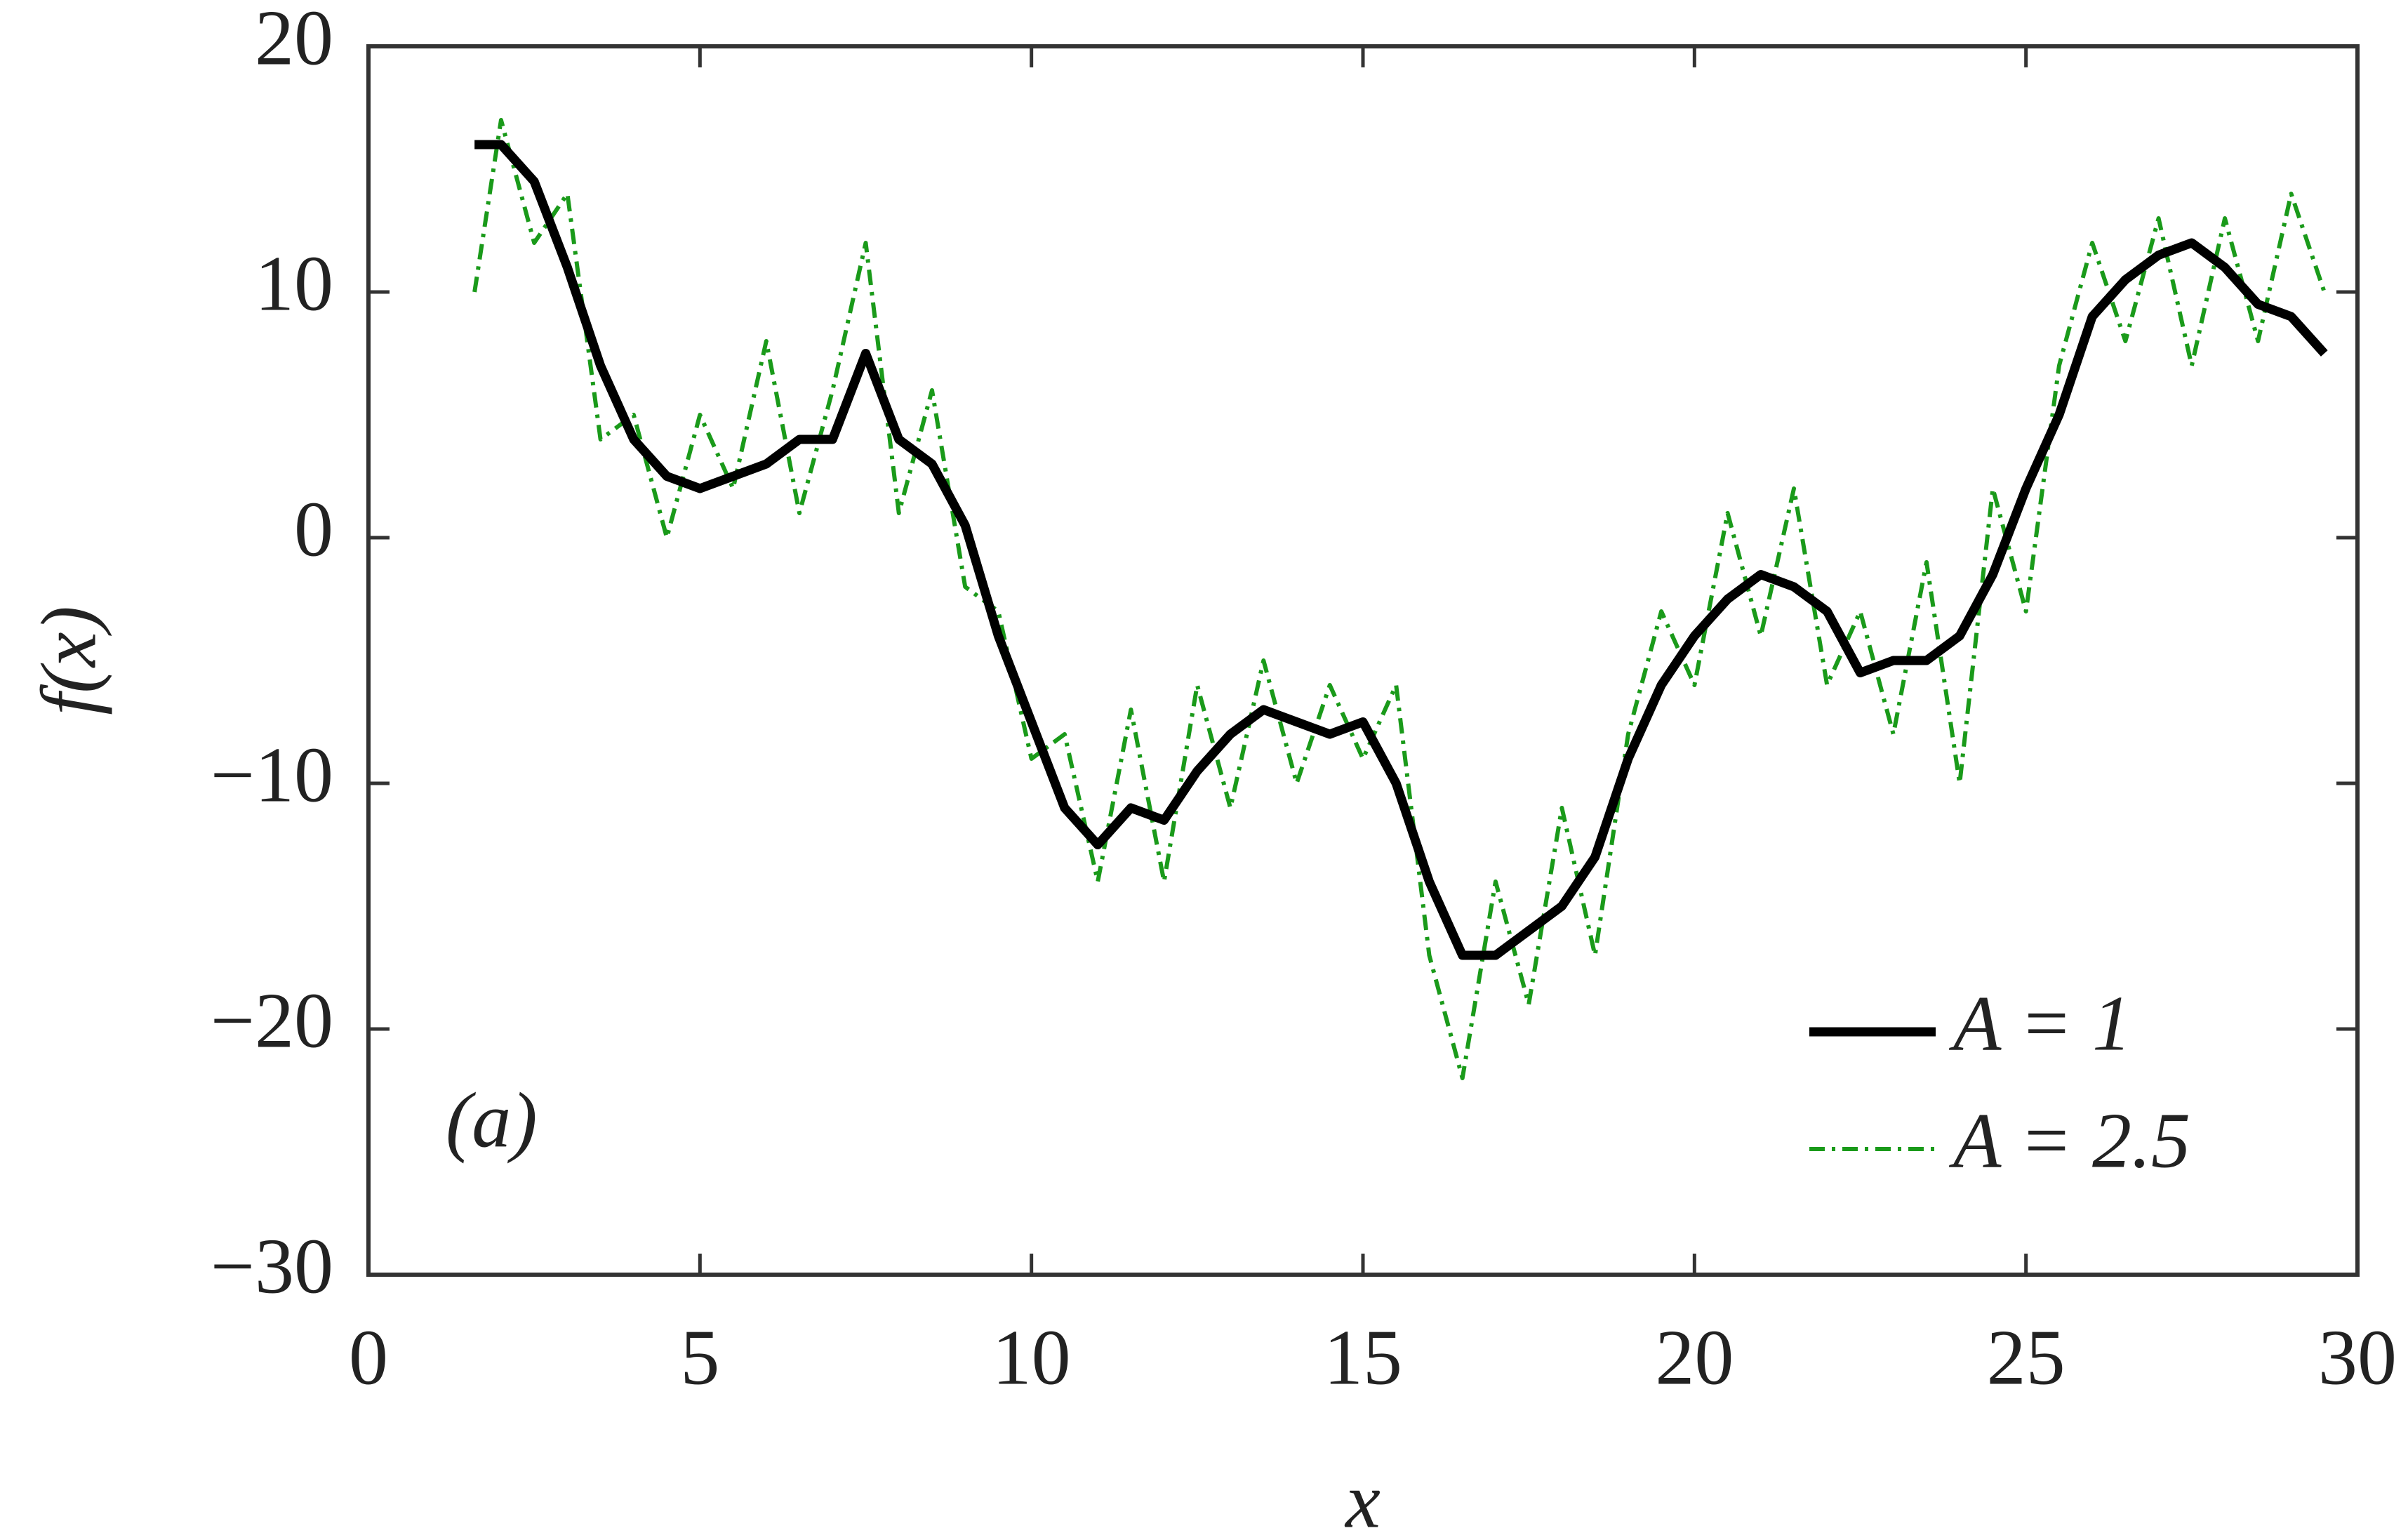 The image size is (2408, 1540). I want to click on legend-label: A = 1, so click(2039, 1024).